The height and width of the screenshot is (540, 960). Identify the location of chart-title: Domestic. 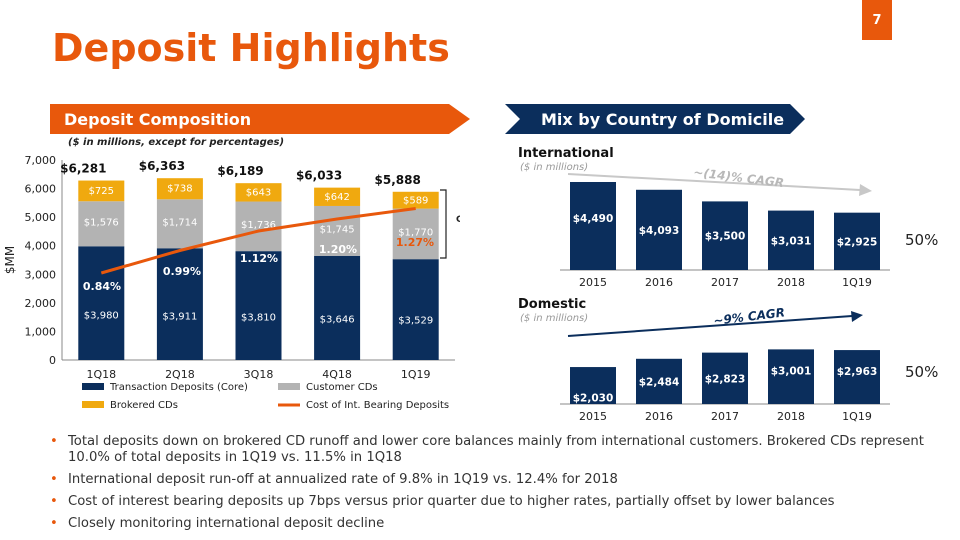
(552, 304).